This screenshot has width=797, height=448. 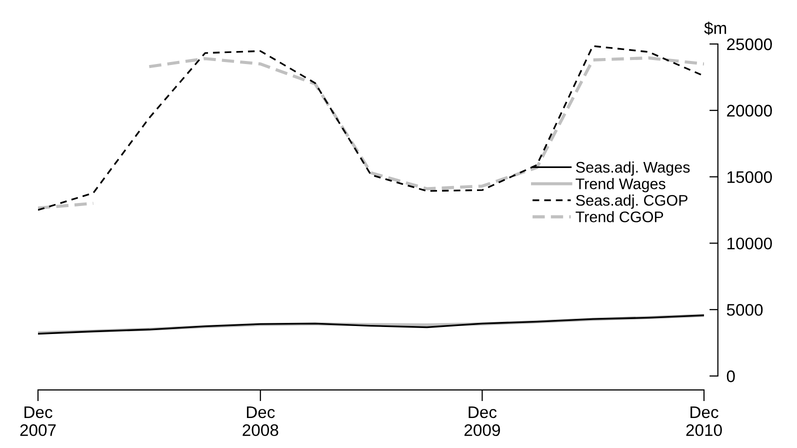 What do you see at coordinates (621, 185) in the screenshot?
I see `legend-label: Trend Wages` at bounding box center [621, 185].